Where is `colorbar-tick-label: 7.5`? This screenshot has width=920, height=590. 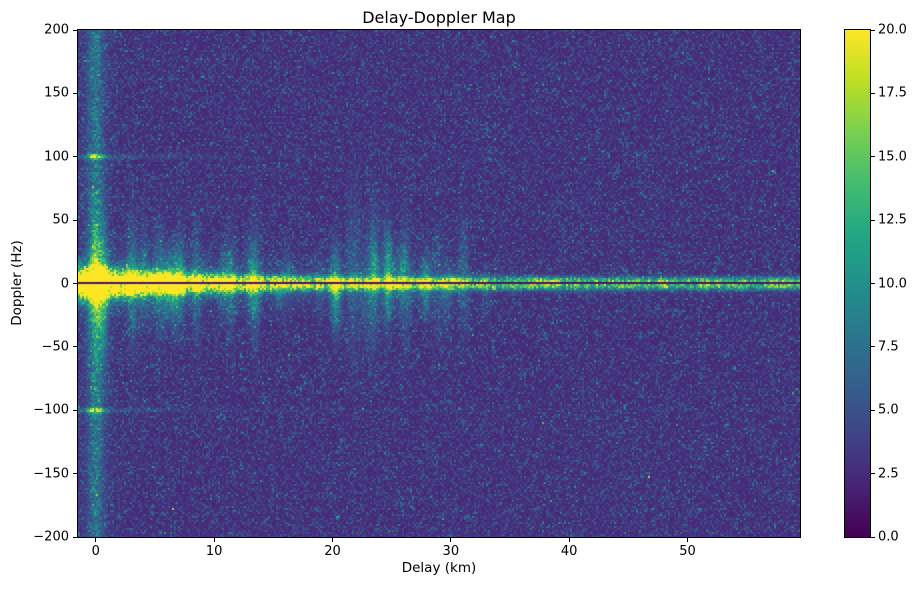
colorbar-tick-label: 7.5 is located at coordinates (888, 347).